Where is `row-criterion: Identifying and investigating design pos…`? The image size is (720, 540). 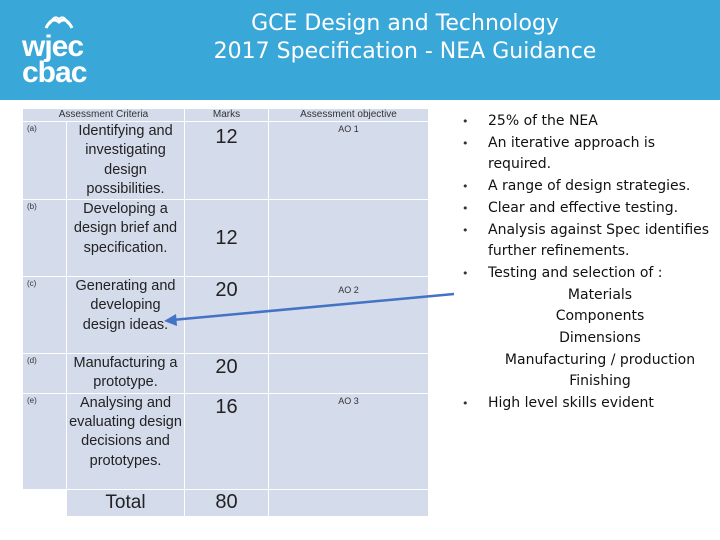 row-criterion: Identifying and investigating design pos… is located at coordinates (125, 160).